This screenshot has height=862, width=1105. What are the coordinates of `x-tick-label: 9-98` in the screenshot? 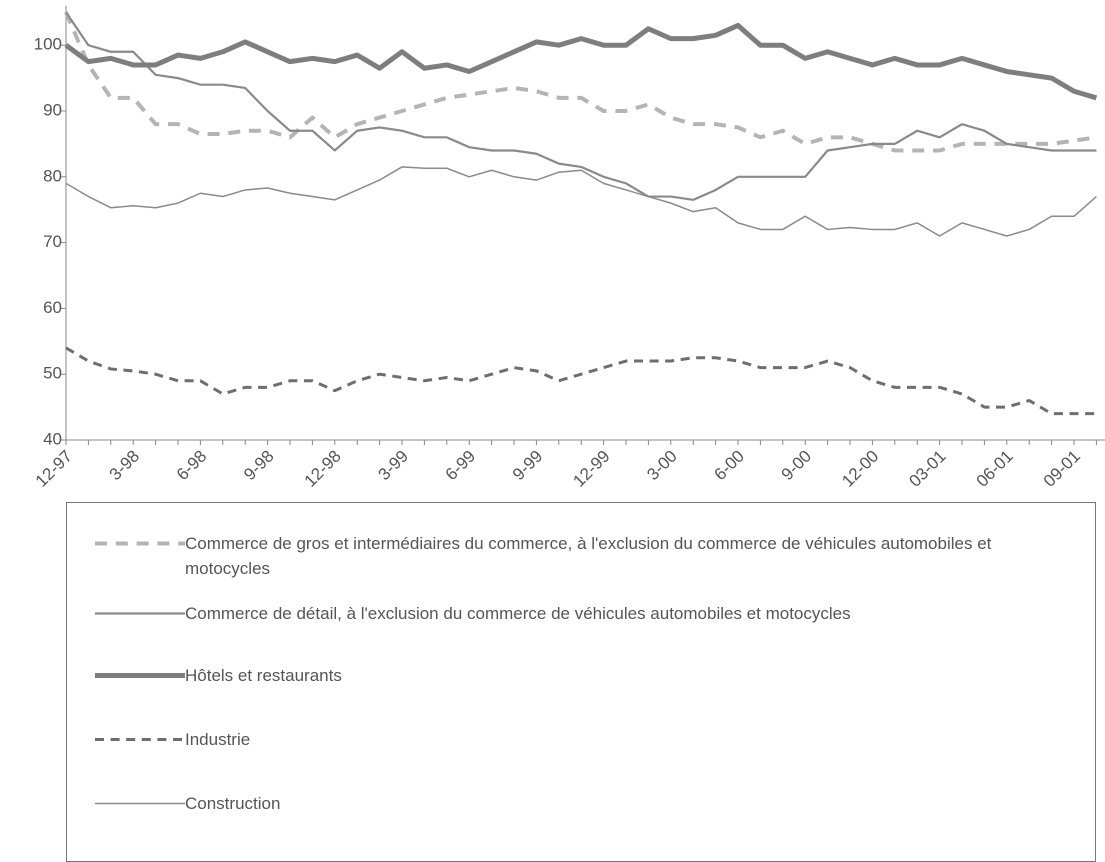 It's located at (258, 465).